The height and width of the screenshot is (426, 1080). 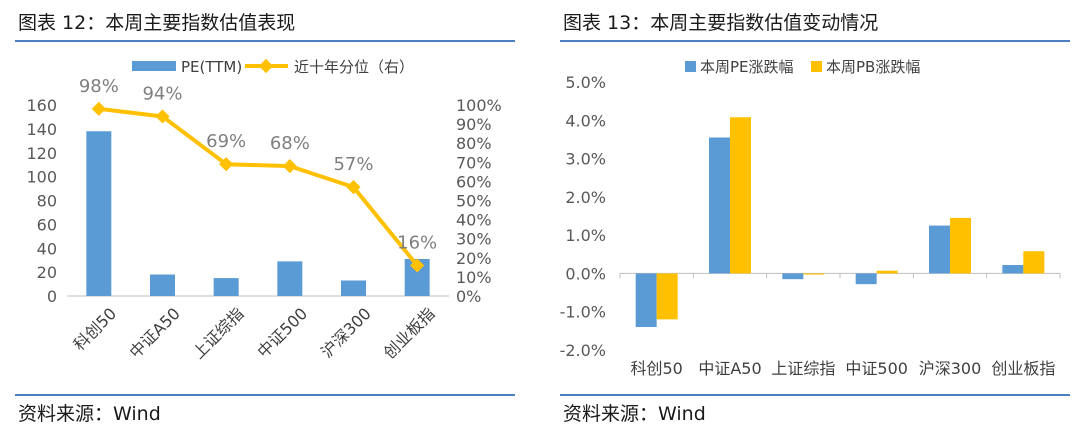 What do you see at coordinates (99, 86) in the screenshot?
I see `percentile-data-label: 98%` at bounding box center [99, 86].